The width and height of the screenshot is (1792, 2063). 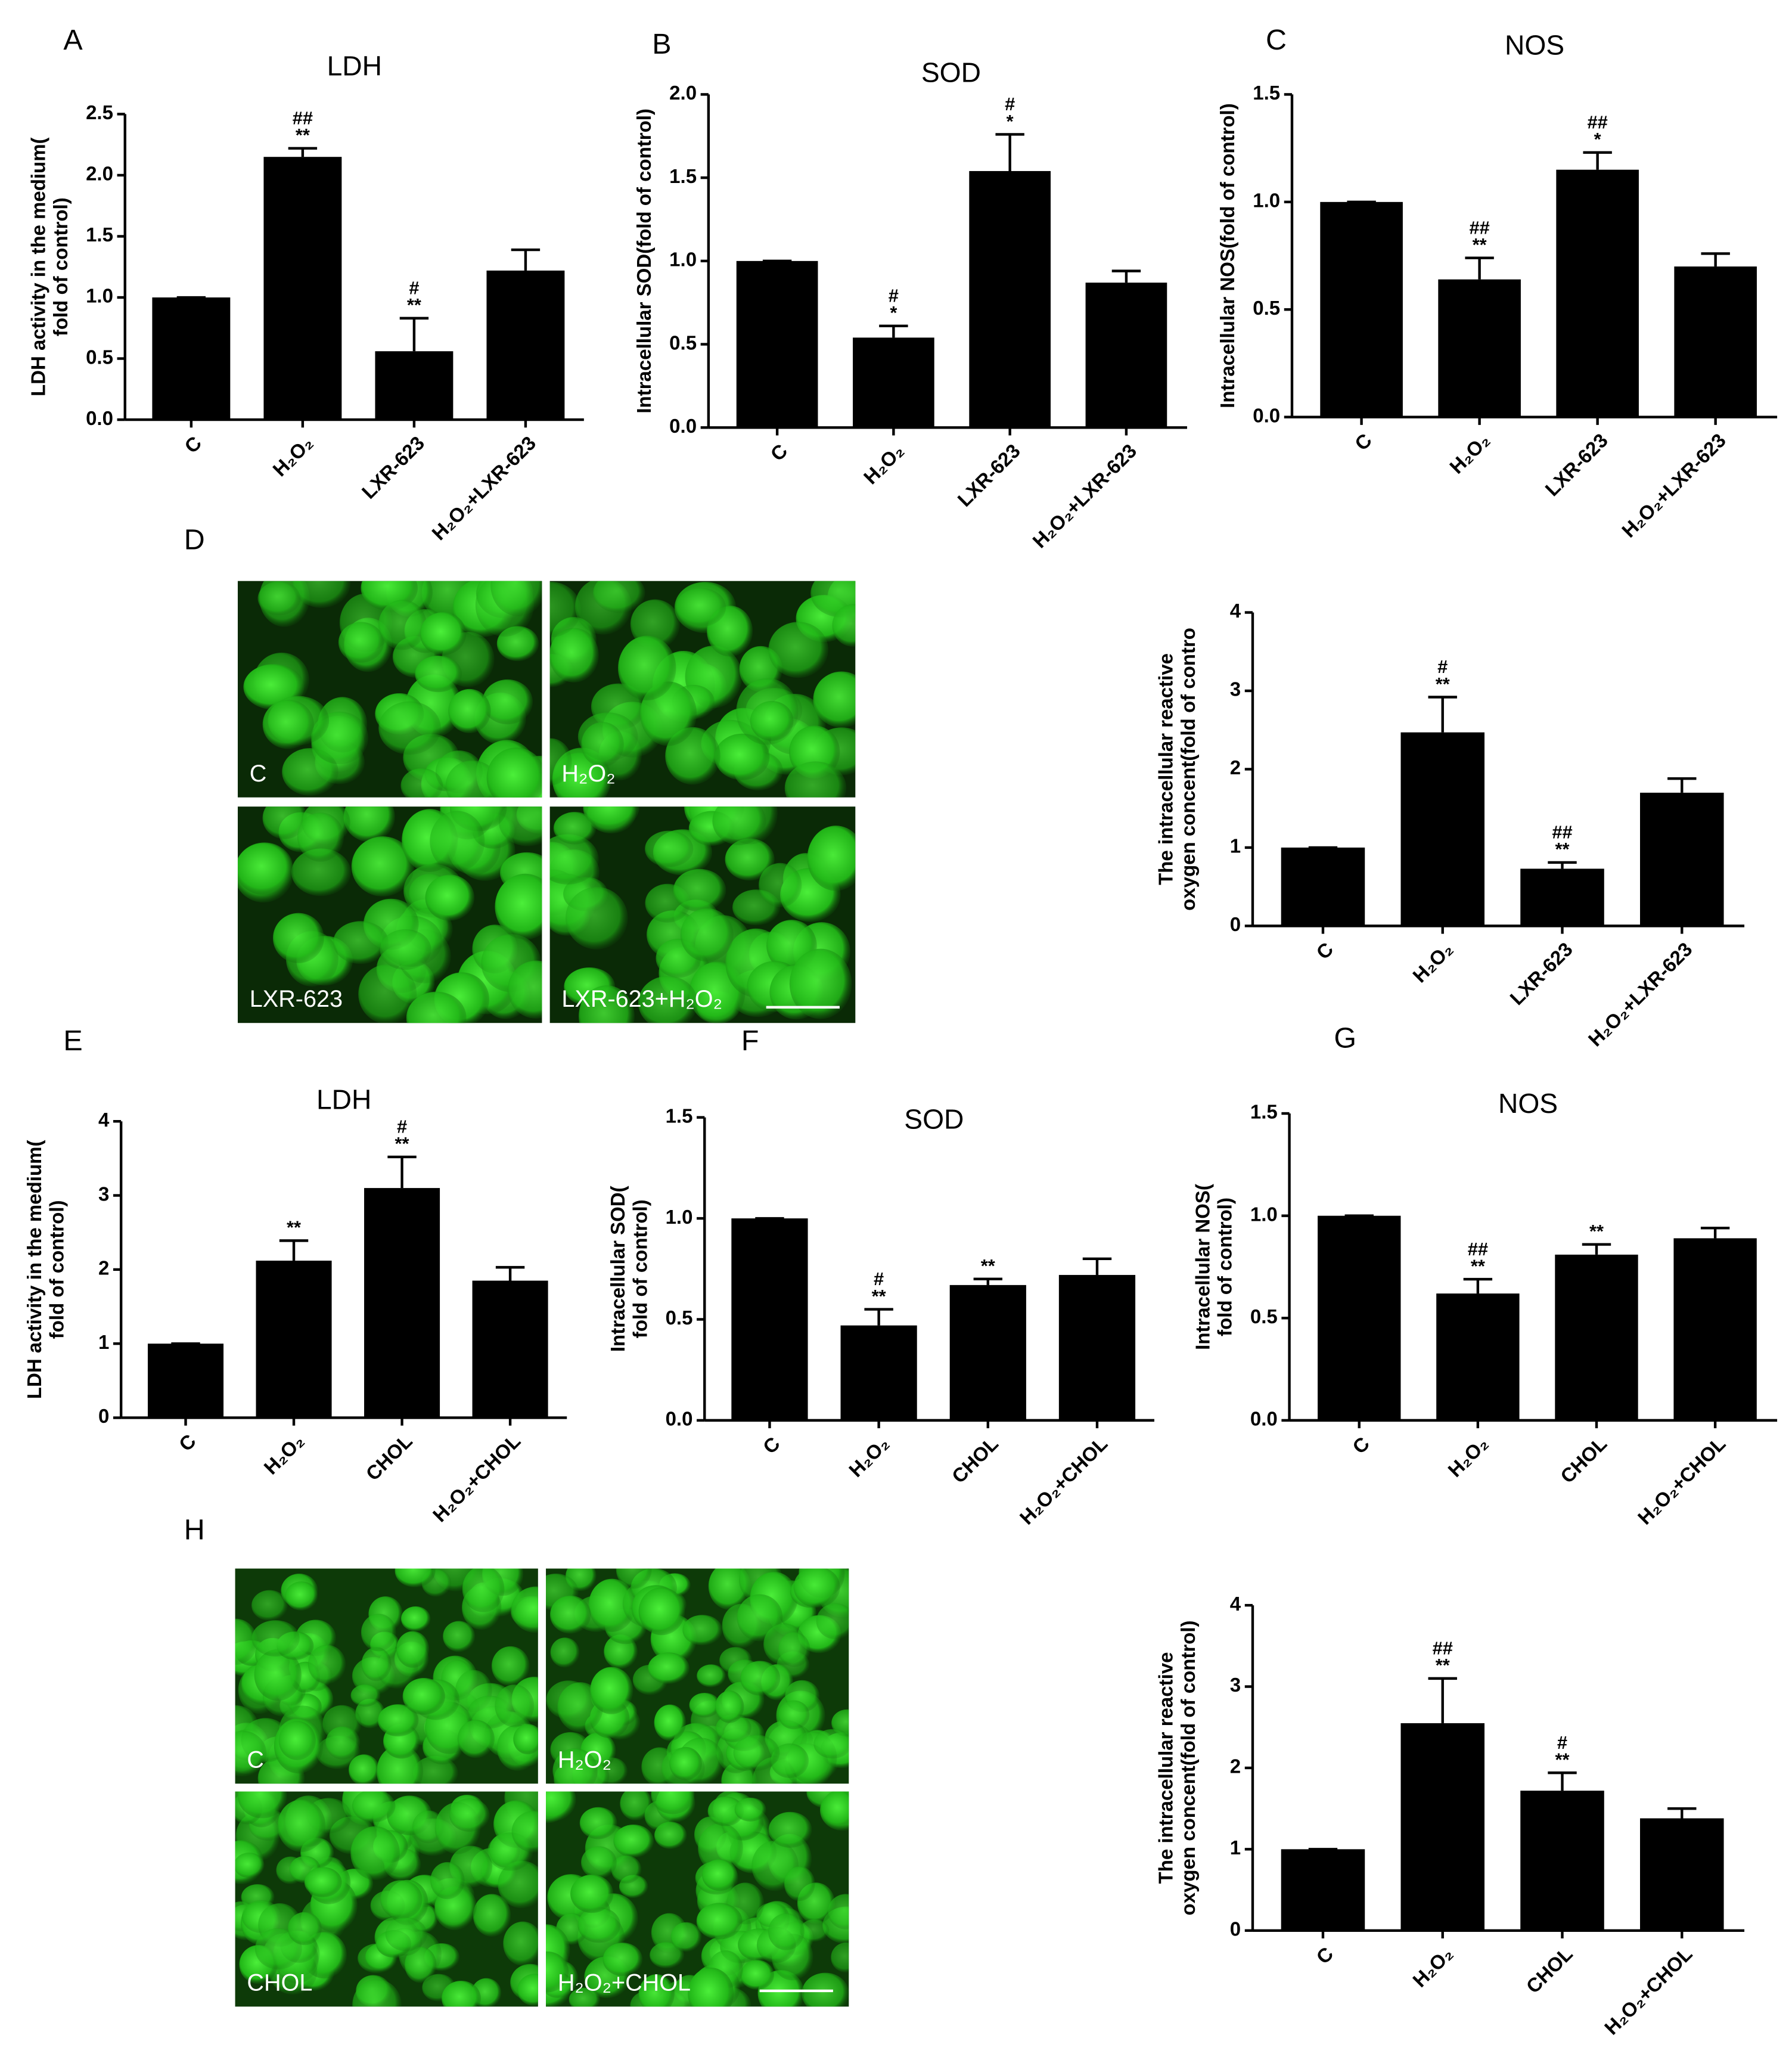 I want to click on micrograph: H₂O₂, so click(x=697, y=1676).